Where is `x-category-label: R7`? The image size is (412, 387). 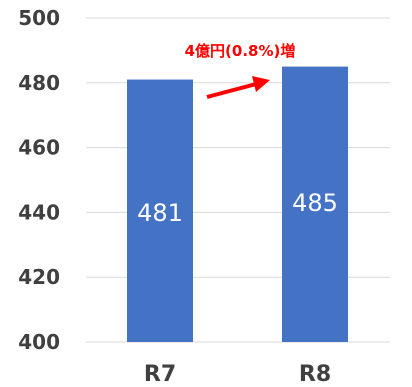
x-category-label: R7 is located at coordinates (160, 374).